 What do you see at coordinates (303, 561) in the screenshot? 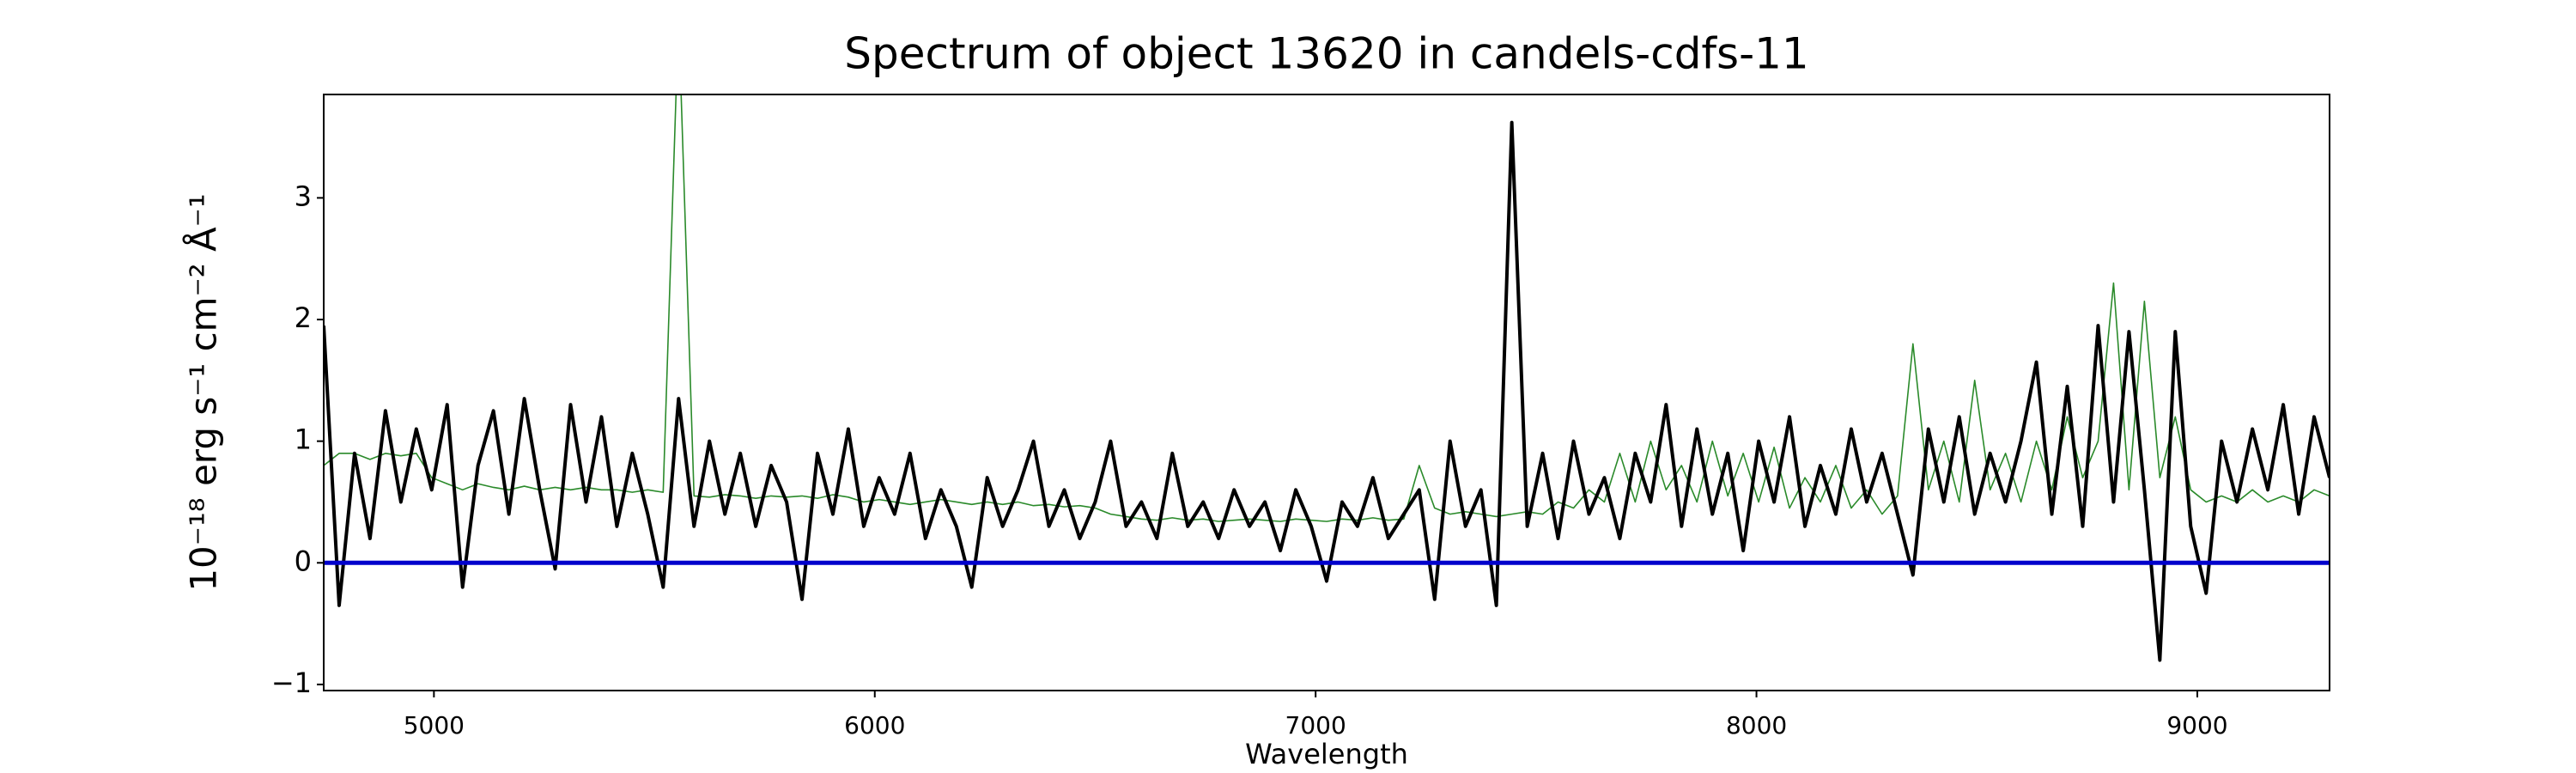
I see `y-tick-label: 0` at bounding box center [303, 561].